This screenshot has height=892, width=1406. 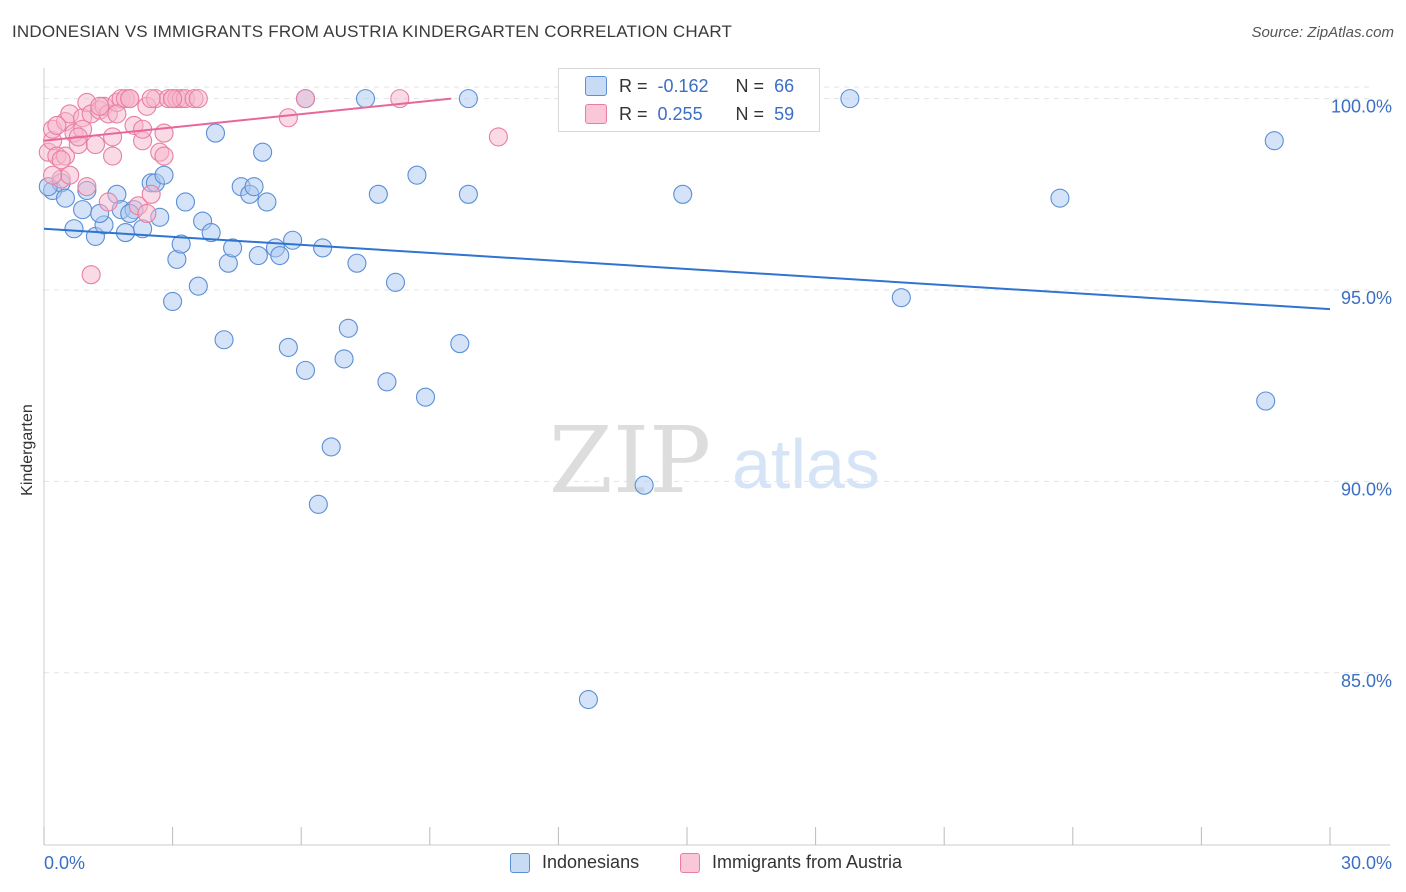 I want to click on indonesians-trend-line, so click(x=687, y=269).